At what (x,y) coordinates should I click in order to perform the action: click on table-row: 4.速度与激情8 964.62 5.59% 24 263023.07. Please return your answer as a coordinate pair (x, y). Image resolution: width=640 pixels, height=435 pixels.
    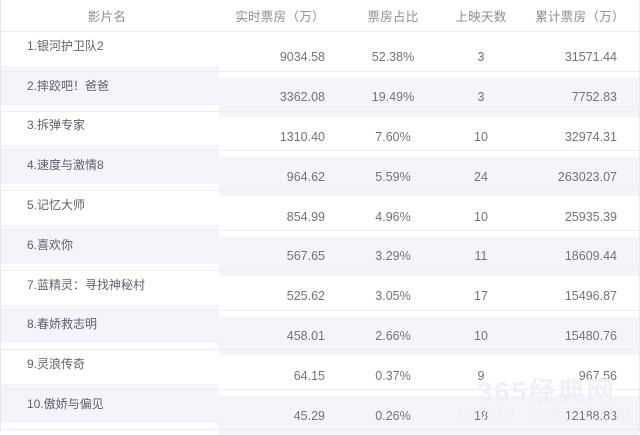
    Looking at the image, I should click on (320, 171).